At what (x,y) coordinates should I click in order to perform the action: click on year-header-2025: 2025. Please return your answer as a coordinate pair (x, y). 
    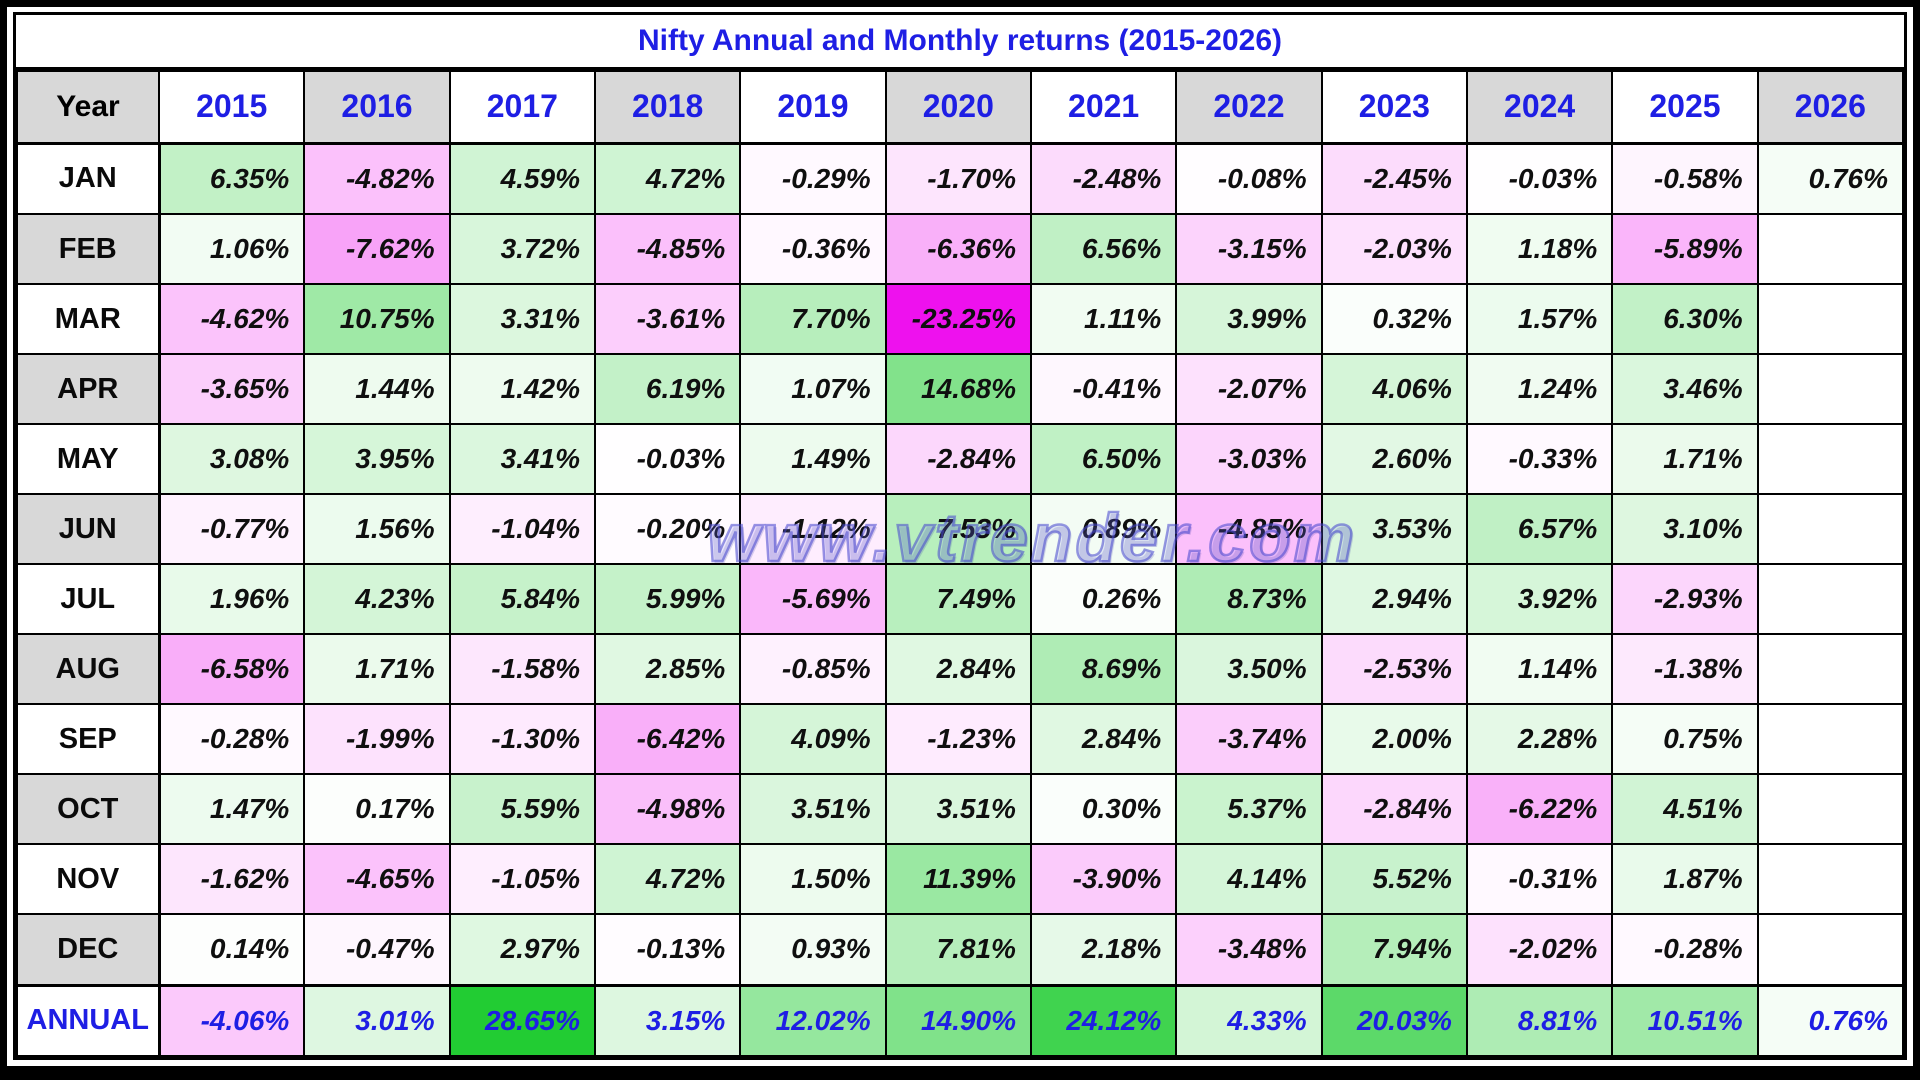
    Looking at the image, I should click on (1685, 107).